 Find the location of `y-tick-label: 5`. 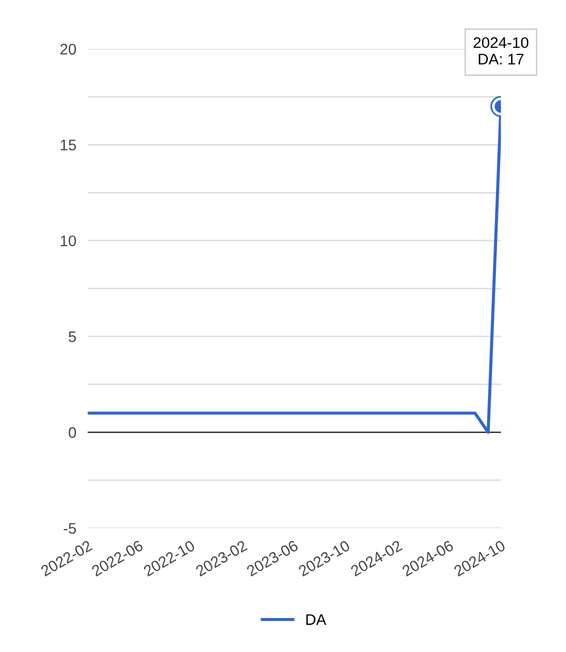

y-tick-label: 5 is located at coordinates (72, 336).